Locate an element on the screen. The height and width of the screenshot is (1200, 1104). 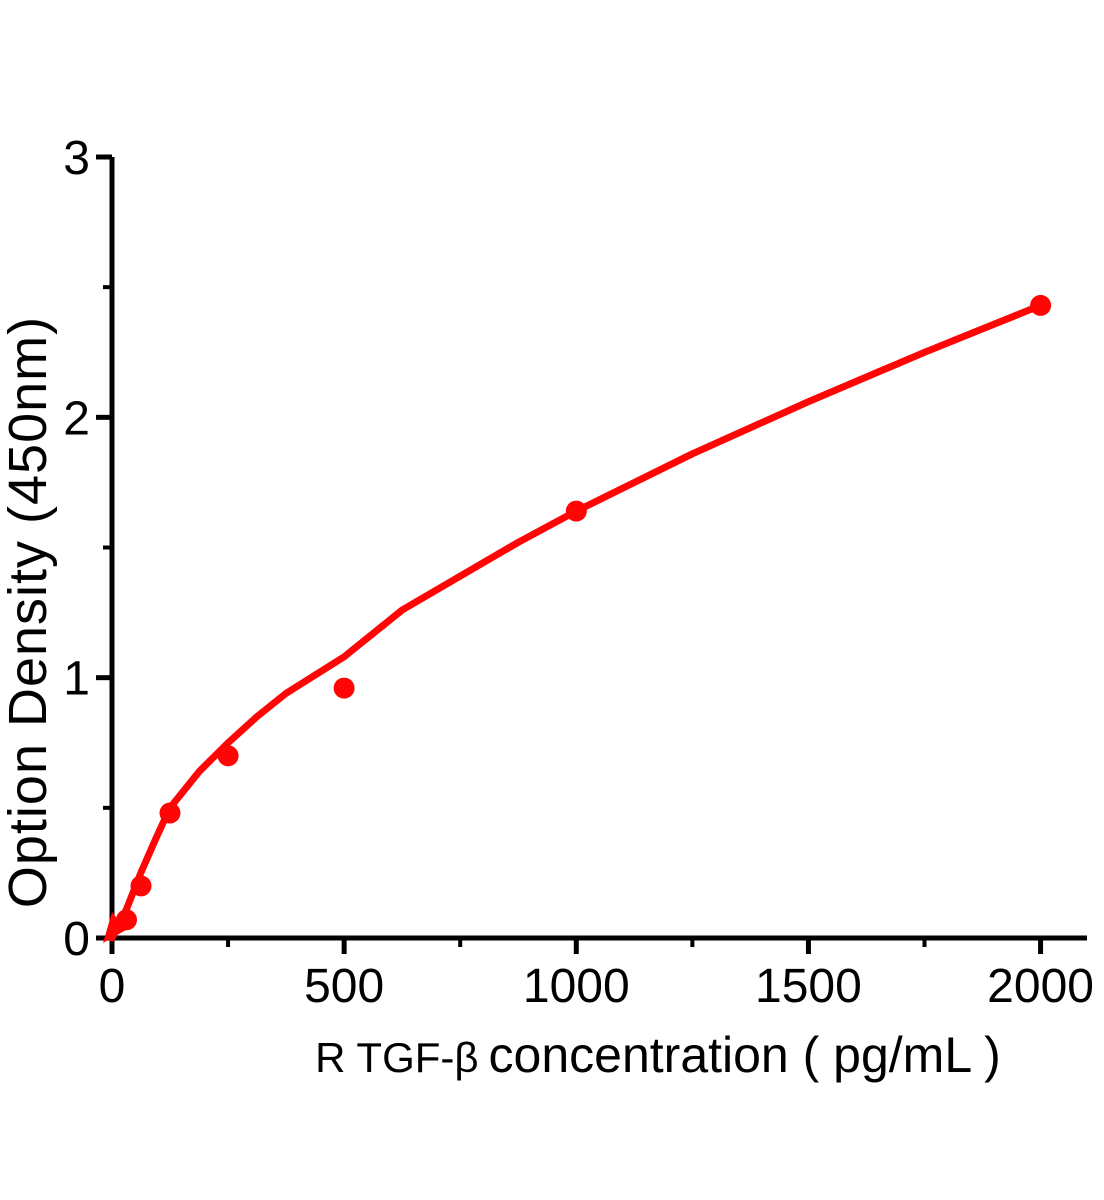
x-axis-tick-label: 1000 is located at coordinates (576, 986).